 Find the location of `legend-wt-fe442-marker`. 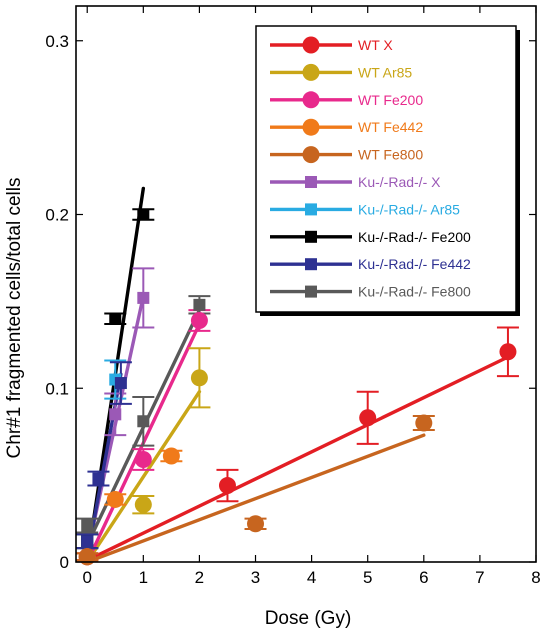

legend-wt-fe442-marker is located at coordinates (311, 127).